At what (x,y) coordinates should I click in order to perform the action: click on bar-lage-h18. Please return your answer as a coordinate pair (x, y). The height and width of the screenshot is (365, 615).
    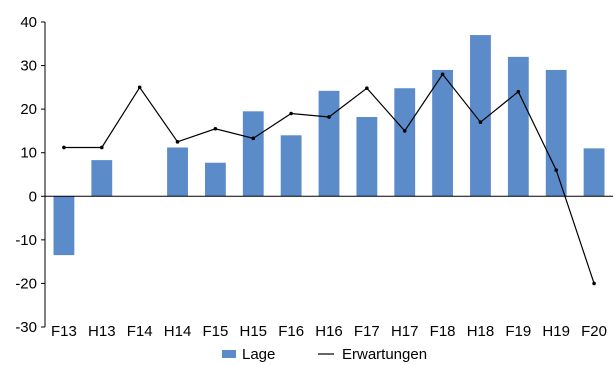
    Looking at the image, I should click on (480, 116).